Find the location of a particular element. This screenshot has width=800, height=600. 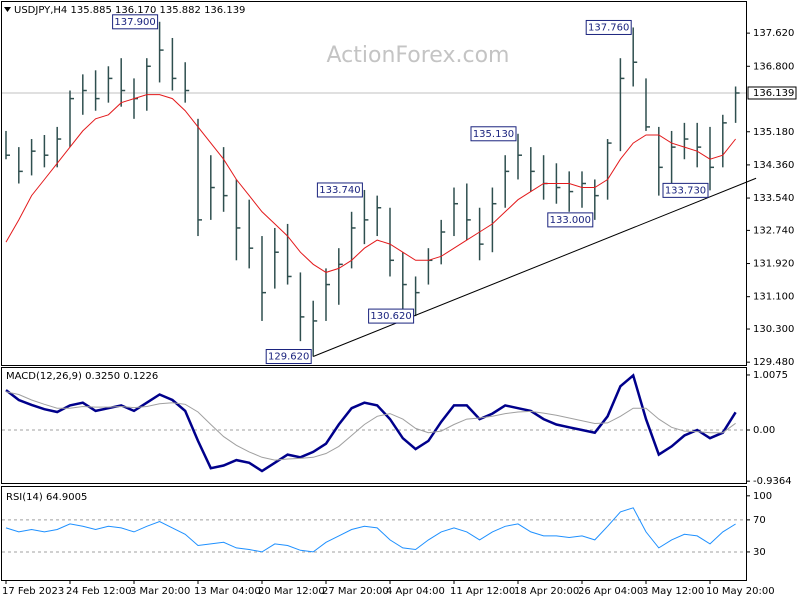

last-price-label: 136.139 is located at coordinates (773, 93).